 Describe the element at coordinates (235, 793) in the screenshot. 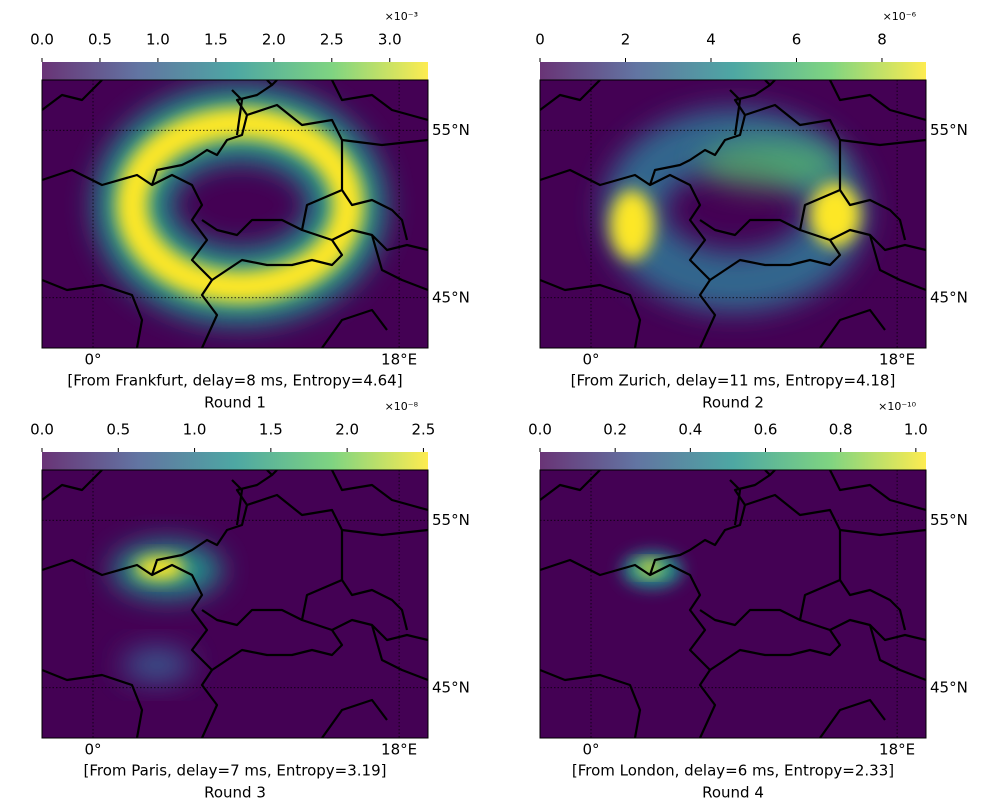

I see `chart-title: Round 3` at that location.